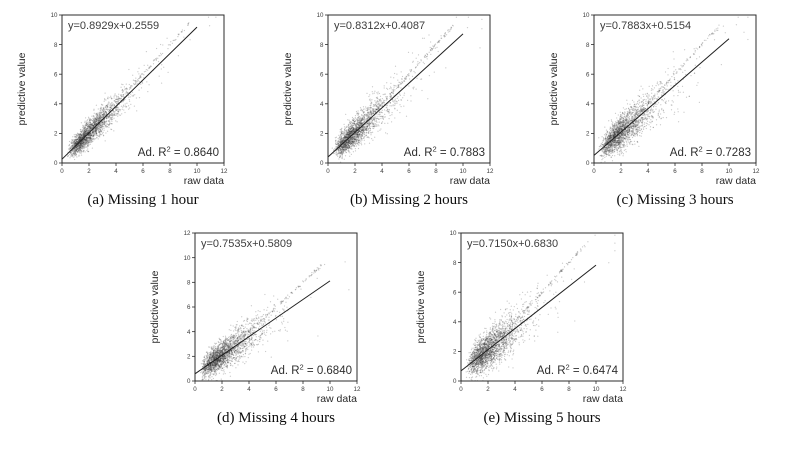 This screenshot has width=800, height=465. I want to click on figure-caption-b: (b) Missing 2 hours, so click(409, 200).